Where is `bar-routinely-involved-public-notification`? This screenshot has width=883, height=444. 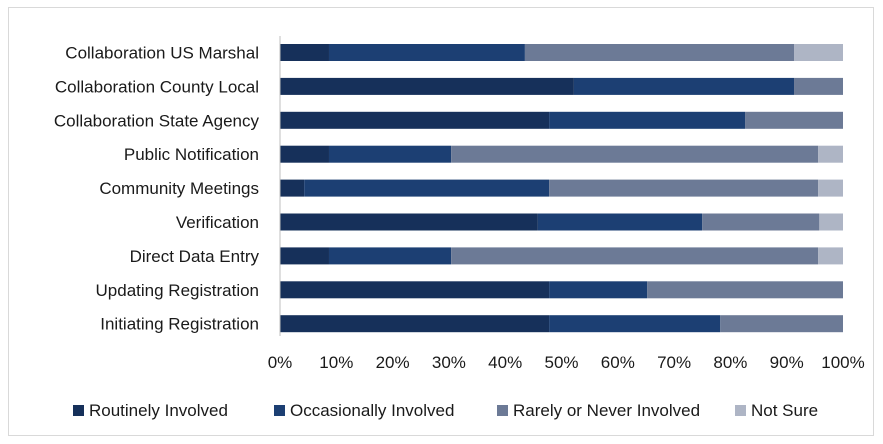 bar-routinely-involved-public-notification is located at coordinates (304, 154).